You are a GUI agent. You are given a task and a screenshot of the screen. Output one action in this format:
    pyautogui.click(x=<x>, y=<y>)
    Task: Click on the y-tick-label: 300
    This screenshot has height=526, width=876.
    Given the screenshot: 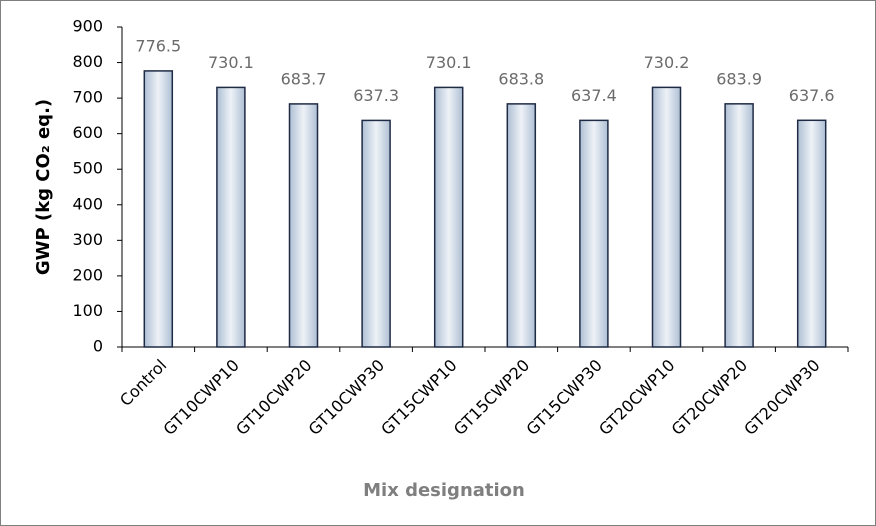 What is the action you would take?
    pyautogui.click(x=87, y=239)
    